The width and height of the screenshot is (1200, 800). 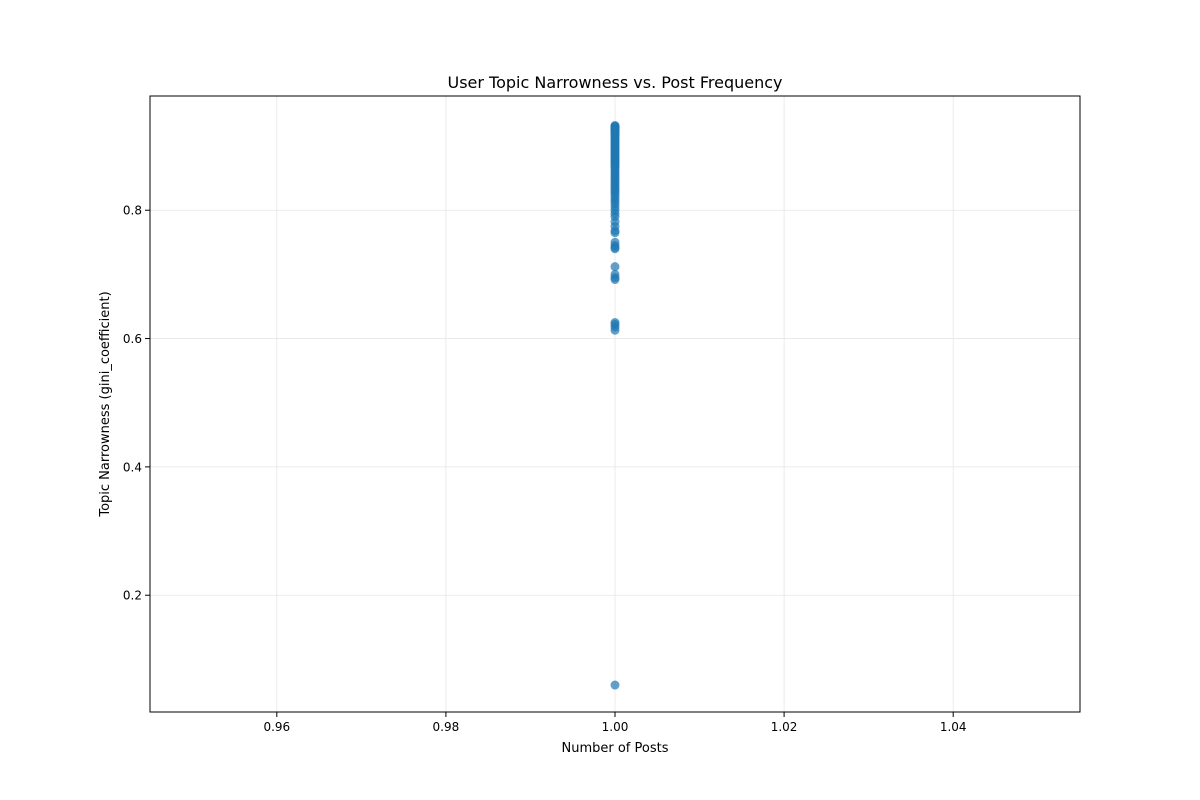 What do you see at coordinates (132, 467) in the screenshot?
I see `y-tick-label: 0.4` at bounding box center [132, 467].